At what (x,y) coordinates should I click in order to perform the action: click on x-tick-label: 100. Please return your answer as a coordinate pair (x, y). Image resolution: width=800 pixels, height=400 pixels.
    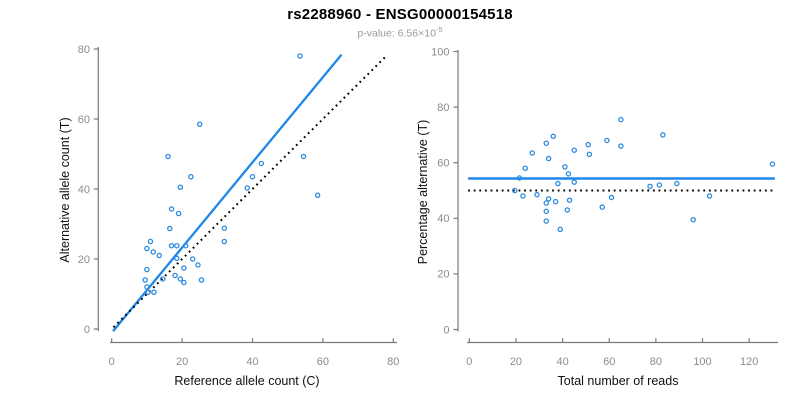
    Looking at the image, I should click on (702, 362).